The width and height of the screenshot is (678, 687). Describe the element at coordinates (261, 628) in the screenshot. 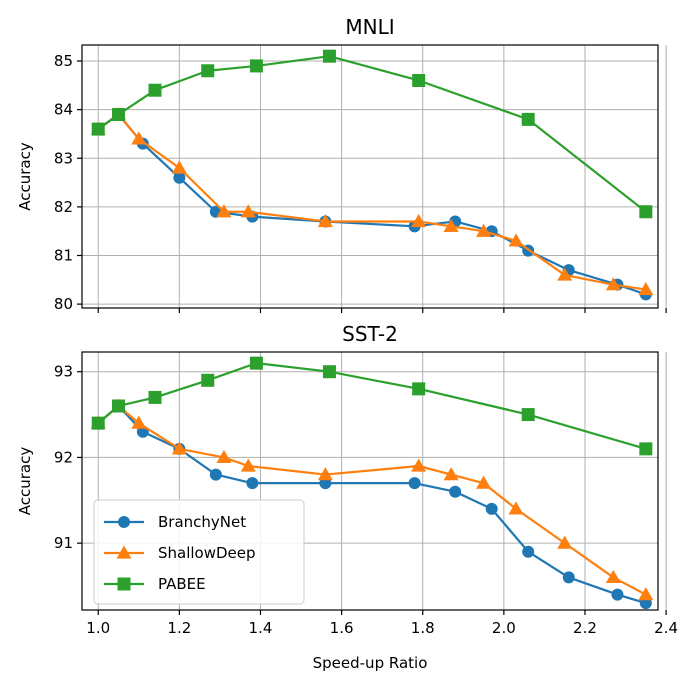

I see `x-tick-label: 1.4` at that location.